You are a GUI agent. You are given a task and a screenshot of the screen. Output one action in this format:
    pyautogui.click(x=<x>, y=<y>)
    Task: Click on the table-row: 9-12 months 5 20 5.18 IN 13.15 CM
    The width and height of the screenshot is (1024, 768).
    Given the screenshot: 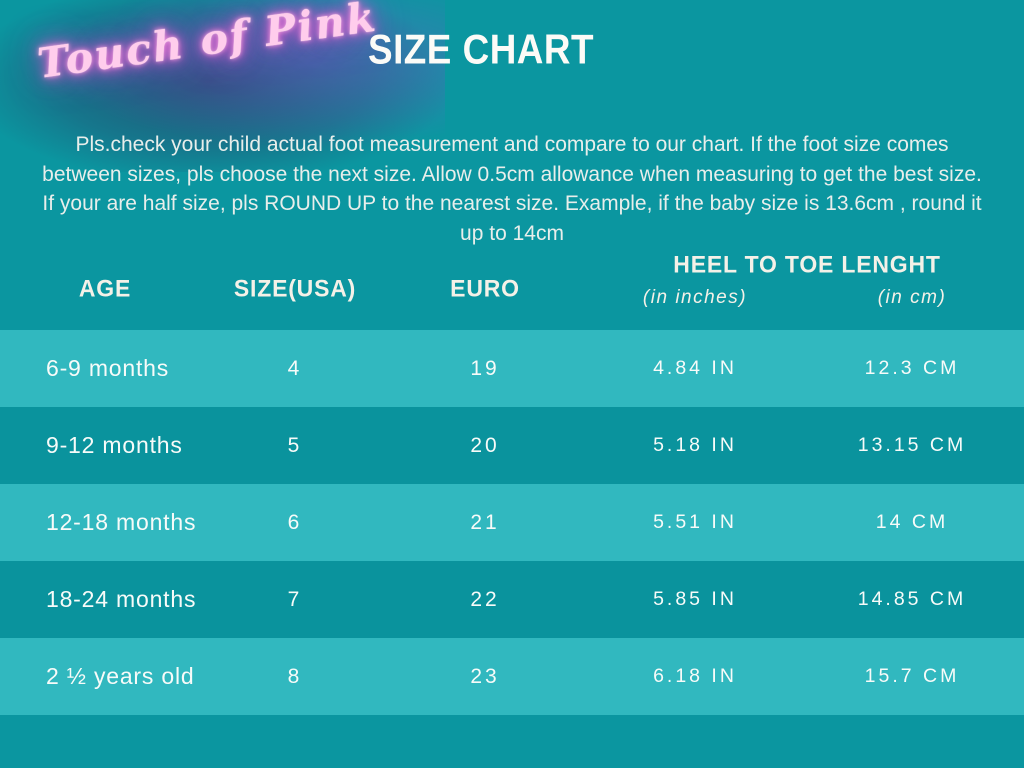 What is the action you would take?
    pyautogui.click(x=512, y=445)
    